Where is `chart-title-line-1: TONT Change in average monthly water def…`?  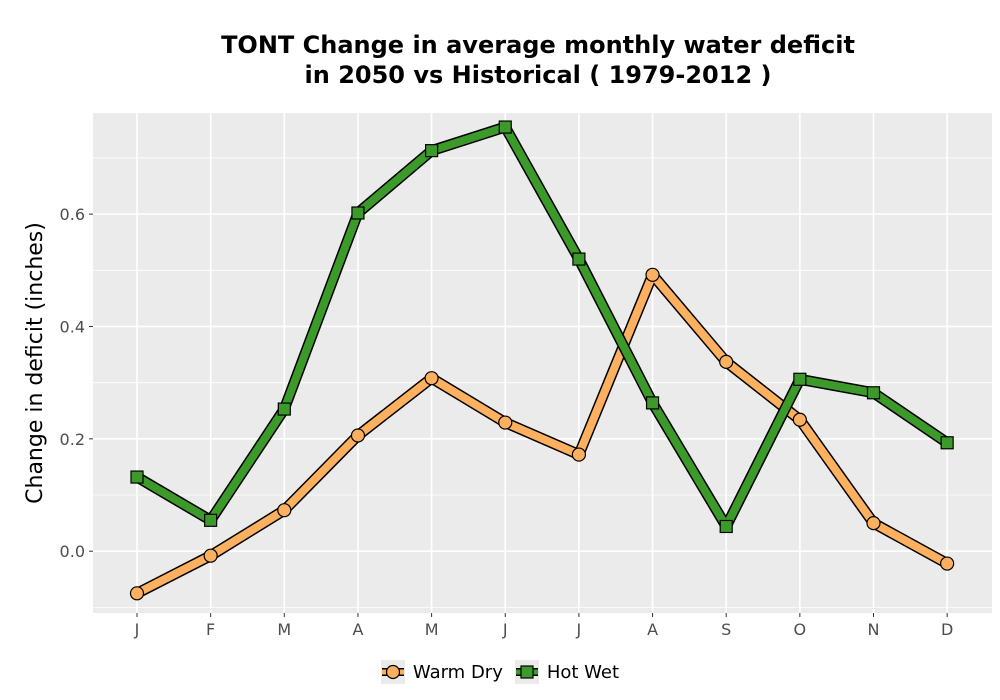 chart-title-line-1: TONT Change in average monthly water def… is located at coordinates (538, 45).